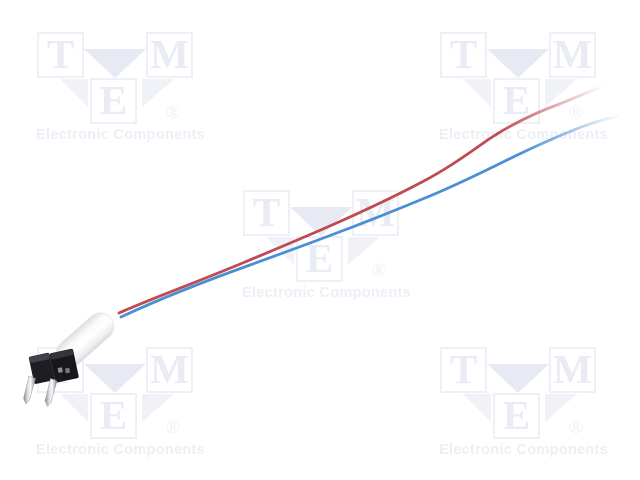  Describe the element at coordinates (51, 392) in the screenshot. I see `header-pin-right` at that location.